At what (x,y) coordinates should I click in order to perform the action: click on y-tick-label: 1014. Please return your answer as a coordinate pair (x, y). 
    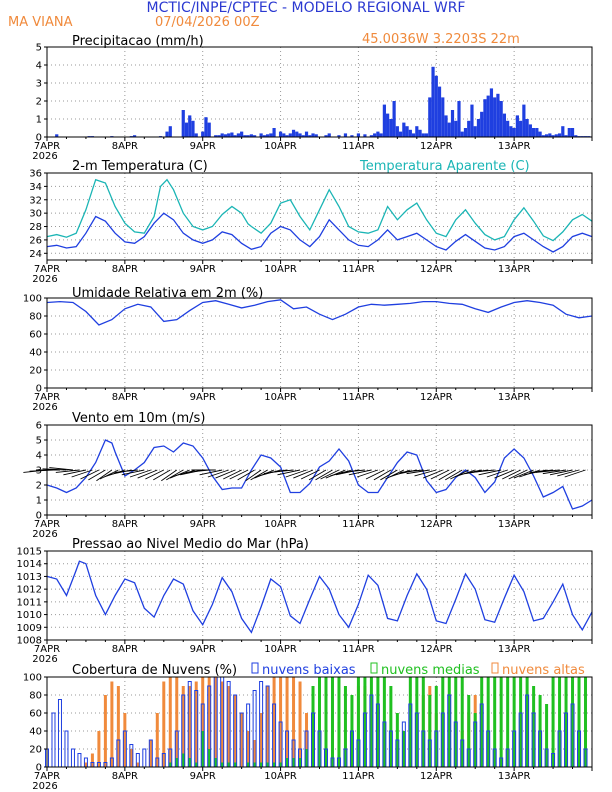
    Looking at the image, I should click on (29, 564).